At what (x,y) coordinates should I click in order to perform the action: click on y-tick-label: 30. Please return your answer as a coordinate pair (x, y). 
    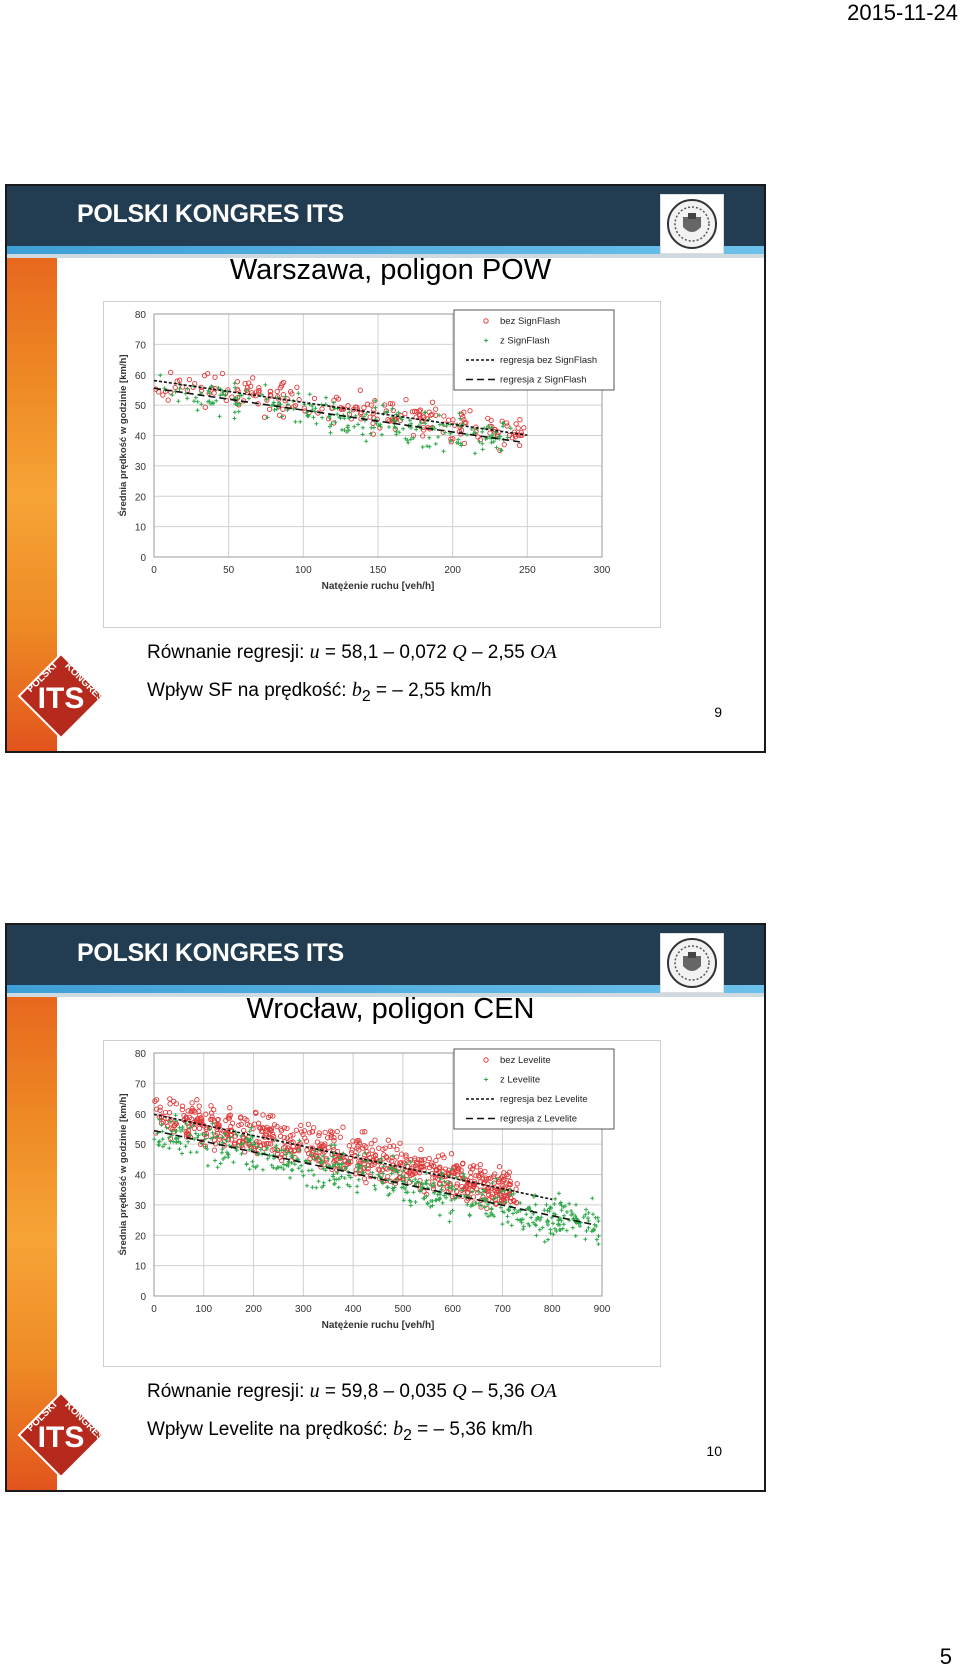
    Looking at the image, I should click on (141, 467).